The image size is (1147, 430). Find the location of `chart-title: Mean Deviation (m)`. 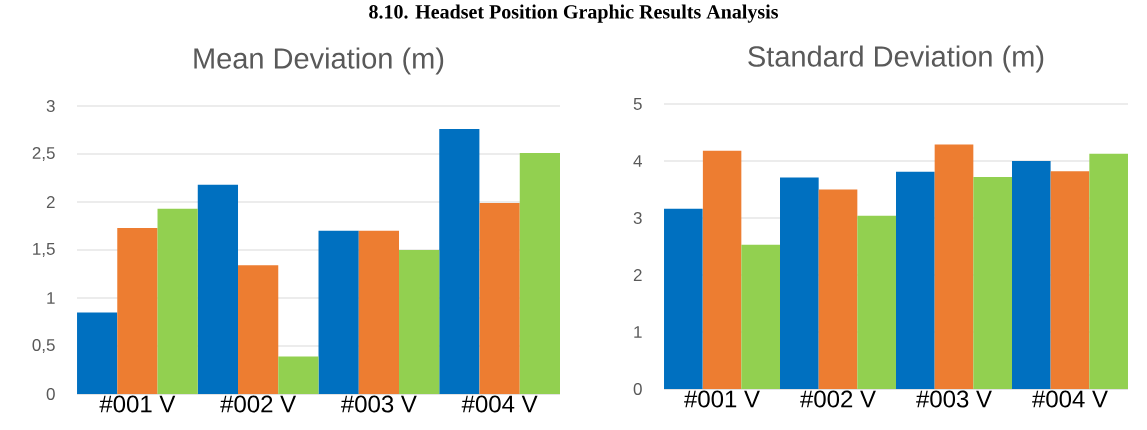

chart-title: Mean Deviation (m) is located at coordinates (319, 61).